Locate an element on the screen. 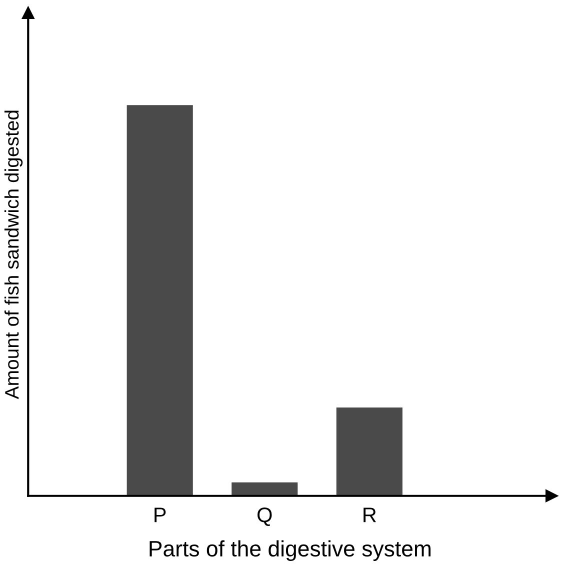 Image resolution: width=563 pixels, height=582 pixels. y-axis-title: Amount of fish sandwich digested is located at coordinates (13, 255).